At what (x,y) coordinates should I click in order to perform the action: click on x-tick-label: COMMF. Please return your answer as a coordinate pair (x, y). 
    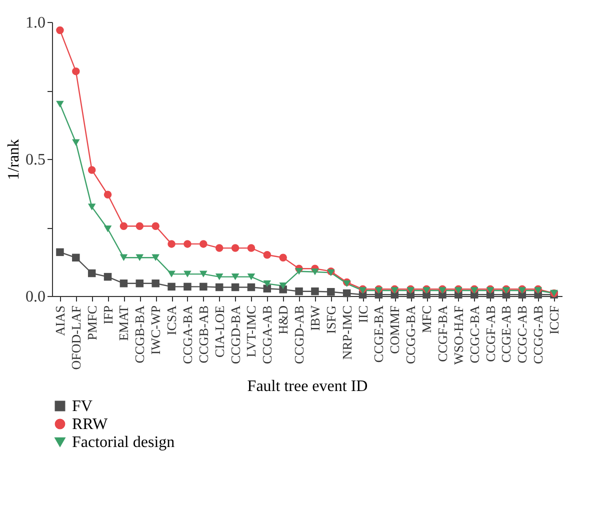
    Looking at the image, I should click on (394, 330).